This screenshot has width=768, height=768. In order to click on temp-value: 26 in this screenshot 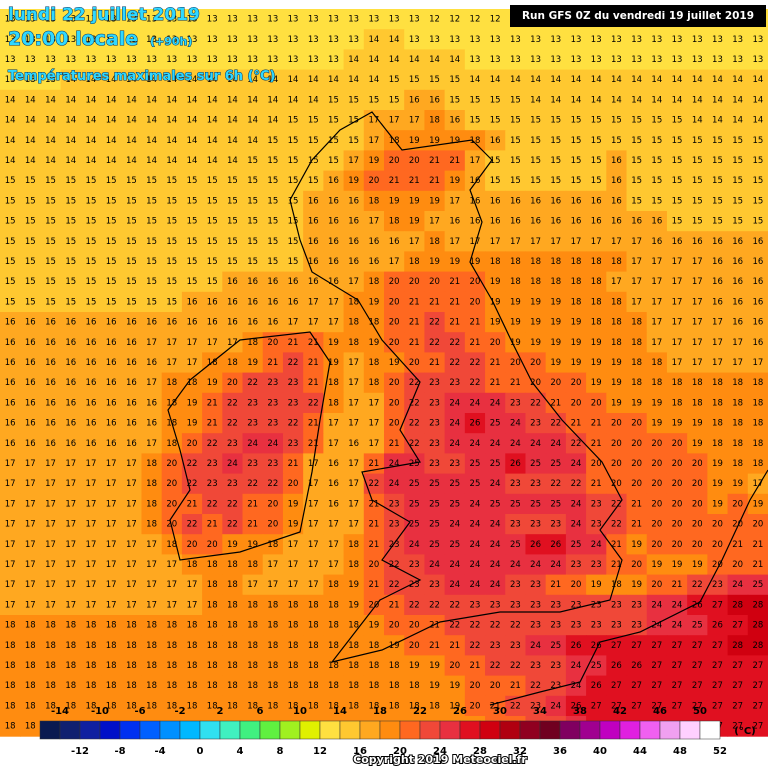, I will do `click(717, 626)`.